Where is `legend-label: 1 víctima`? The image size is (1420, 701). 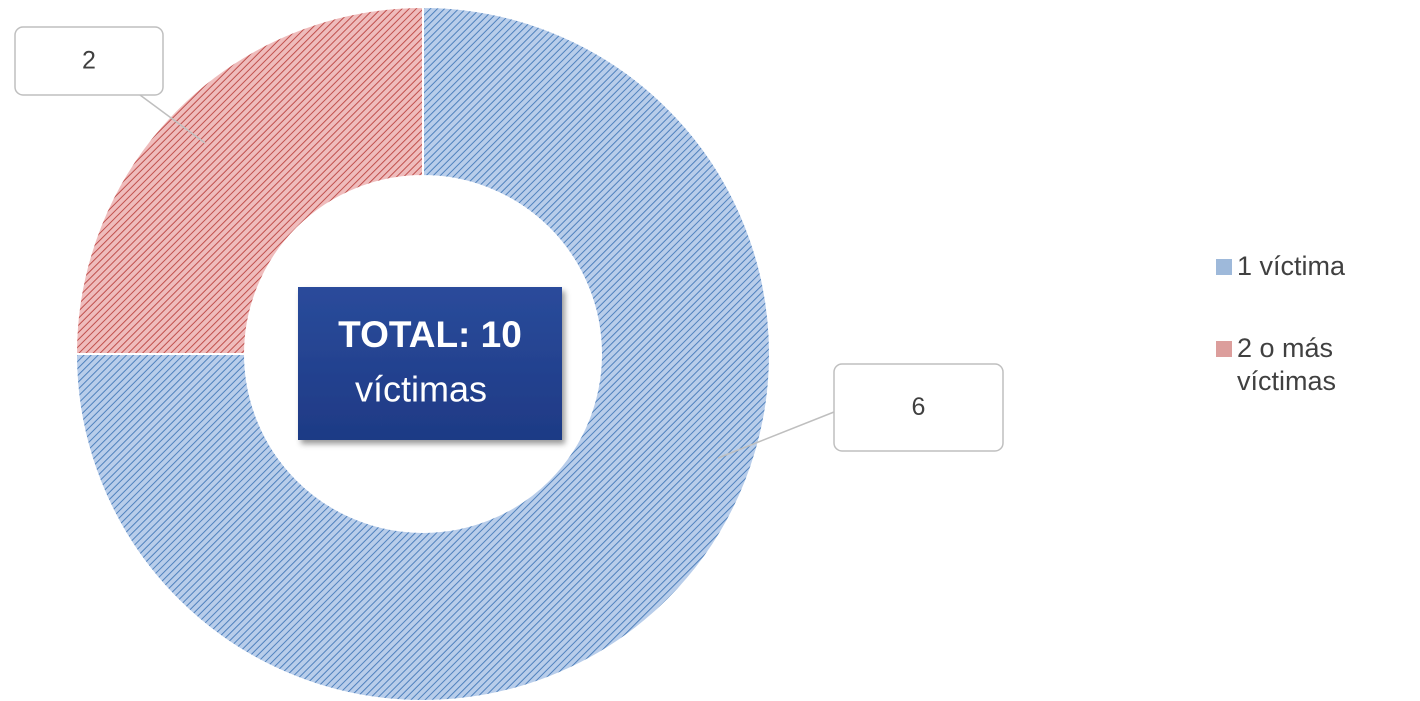
legend-label: 1 víctima is located at coordinates (1291, 266).